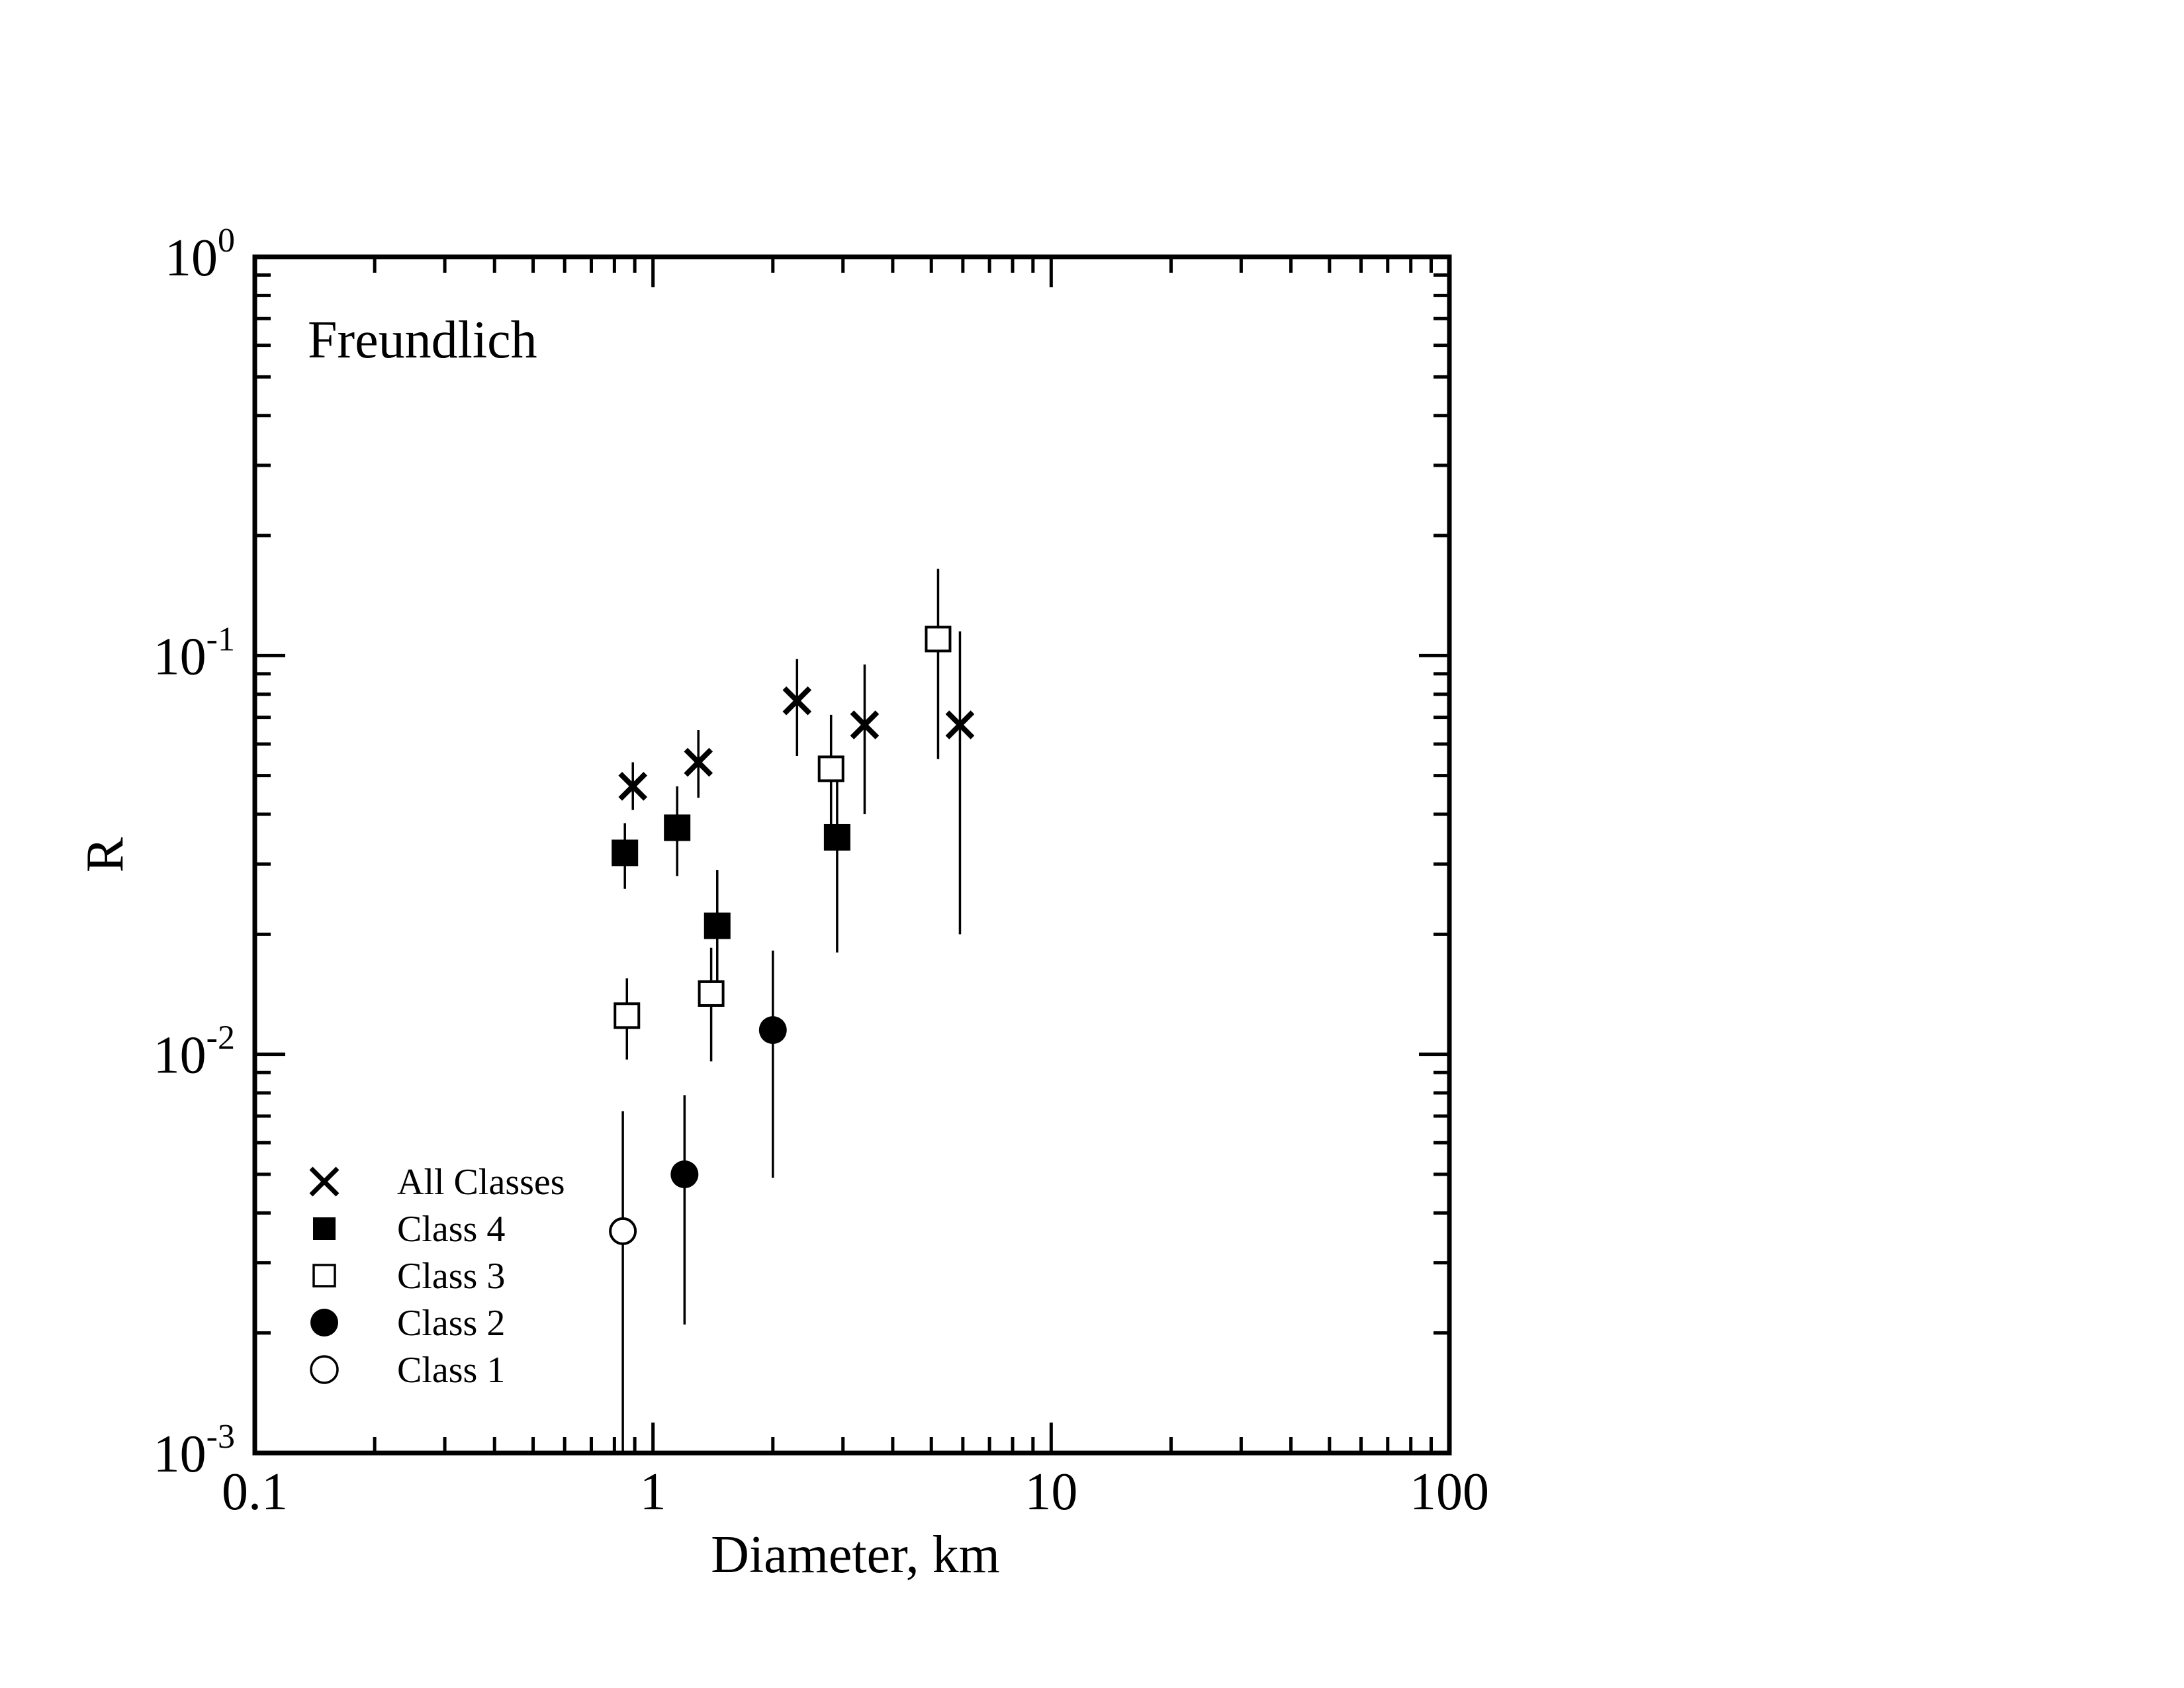 Image resolution: width=2184 pixels, height=1688 pixels. Describe the element at coordinates (451, 1370) in the screenshot. I see `legend-label: Class 1` at that location.